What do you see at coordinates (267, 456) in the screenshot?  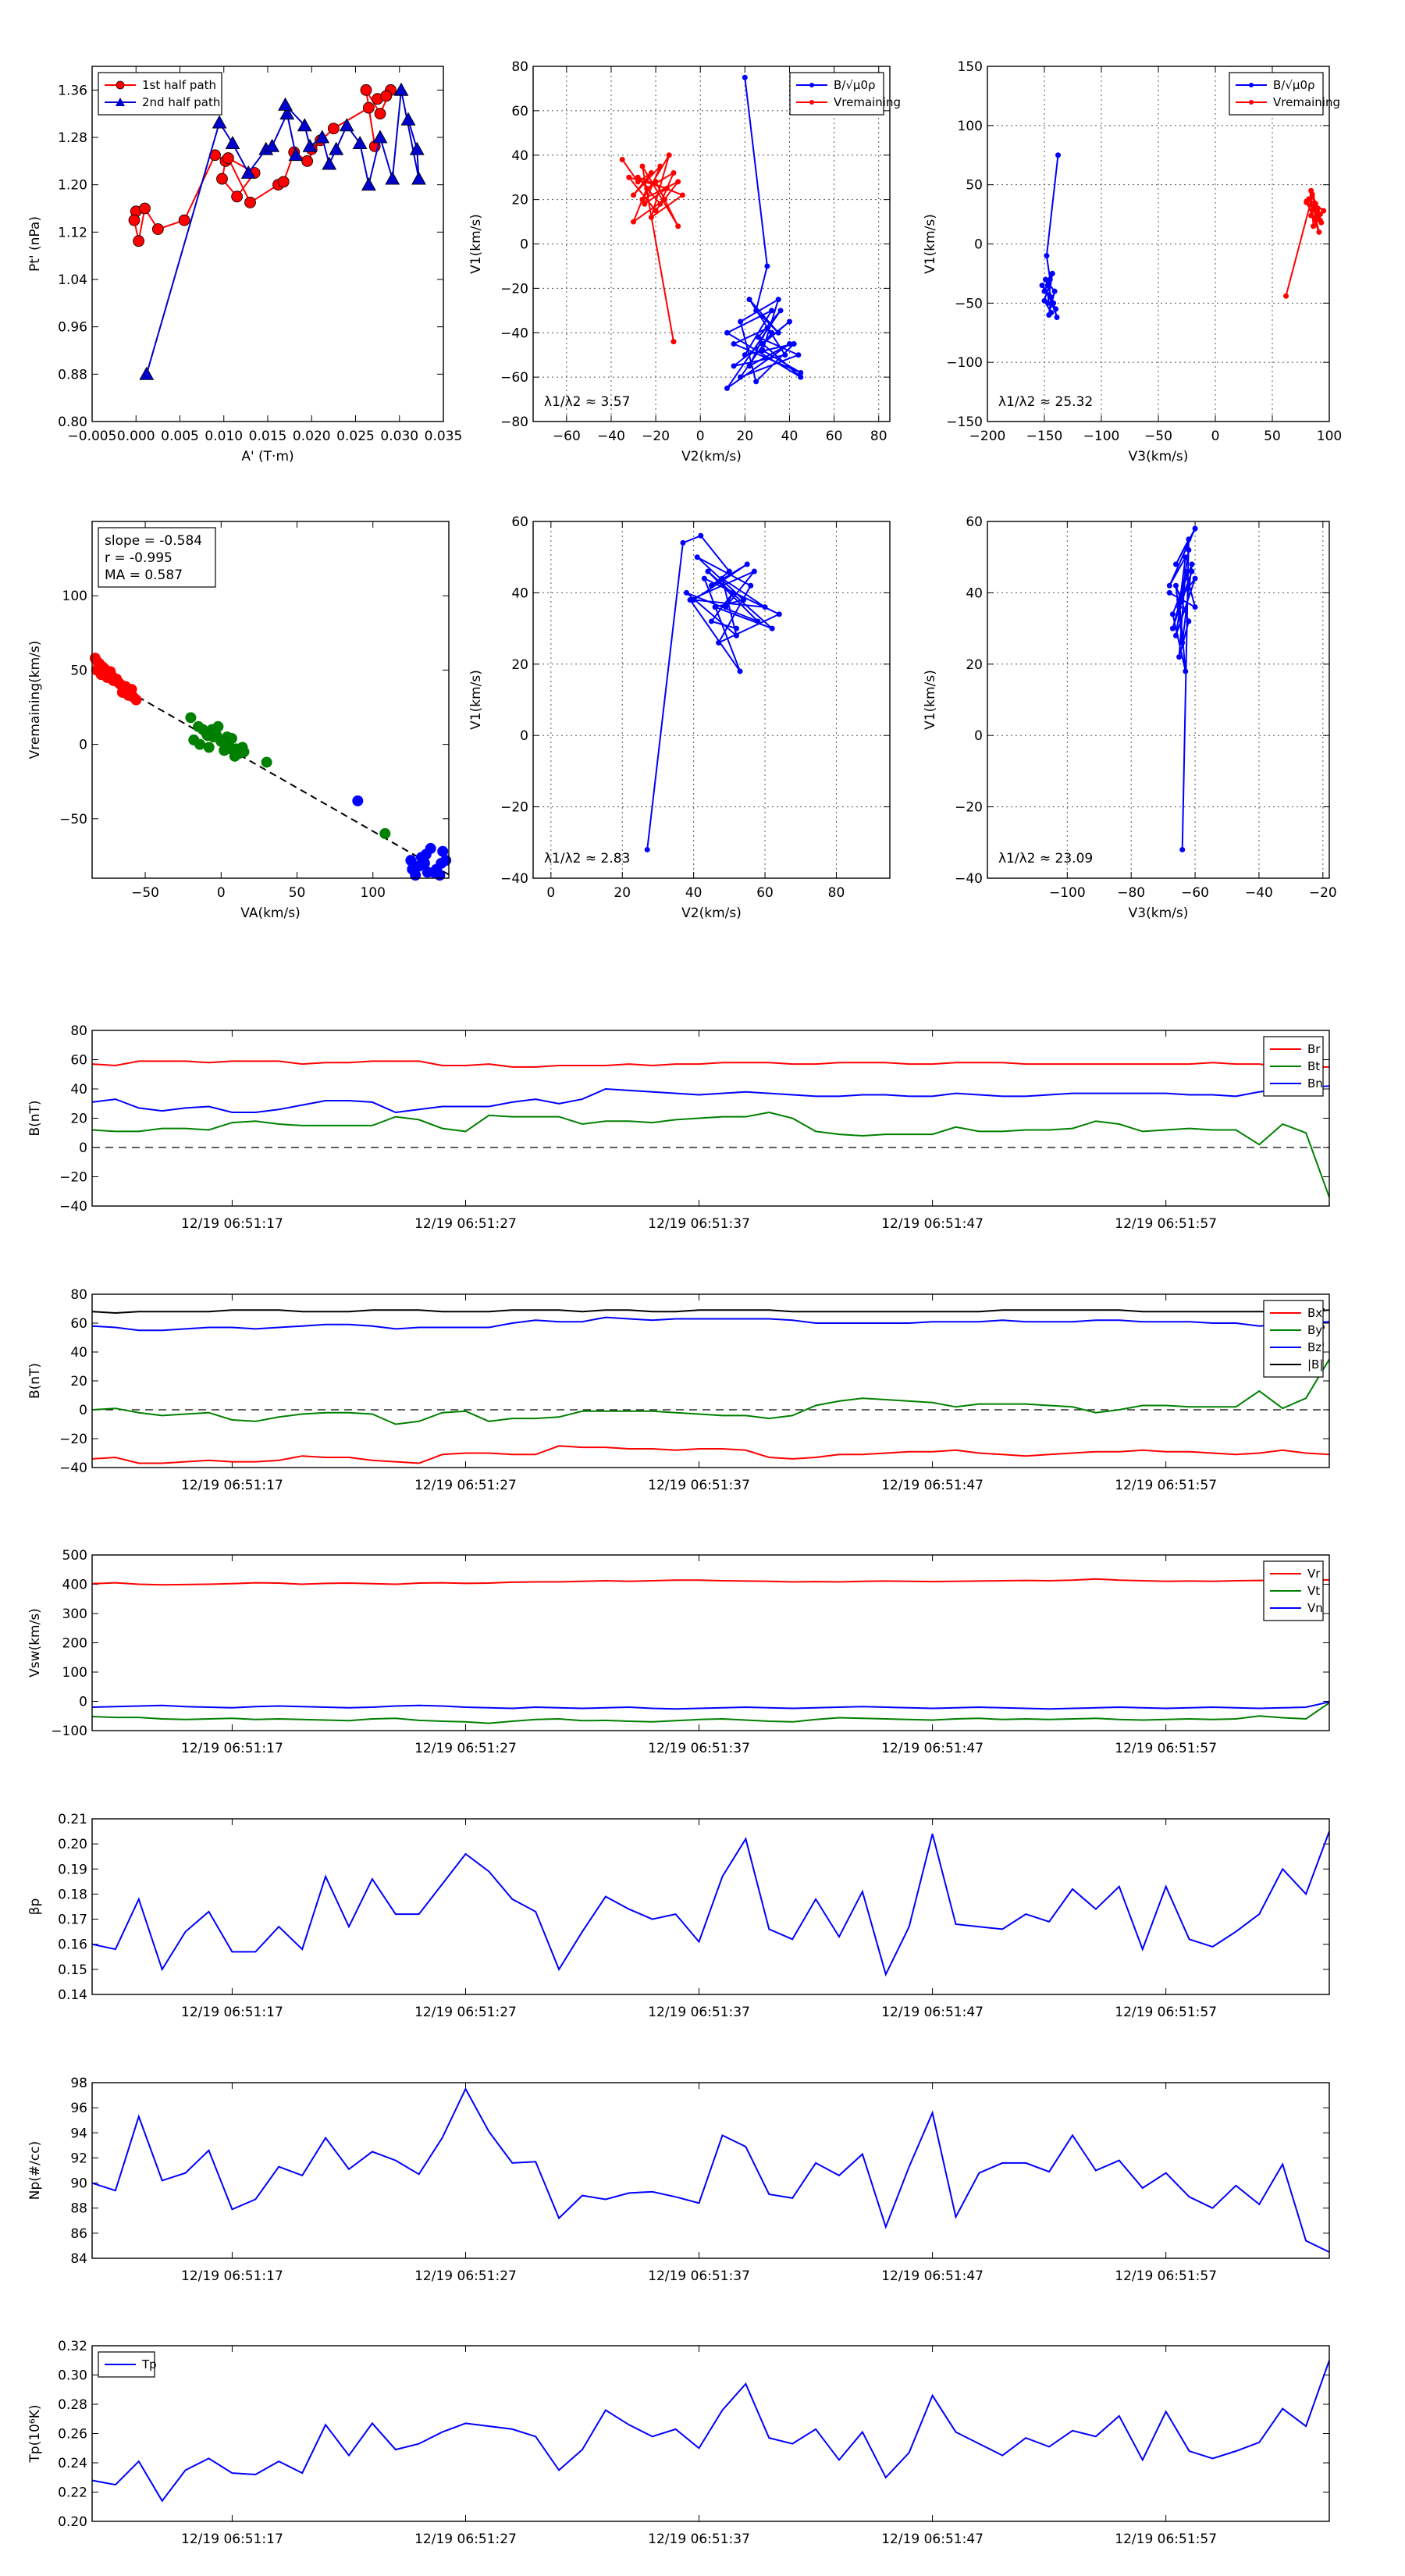 I see `x-axis-label: A' (T·m)` at bounding box center [267, 456].